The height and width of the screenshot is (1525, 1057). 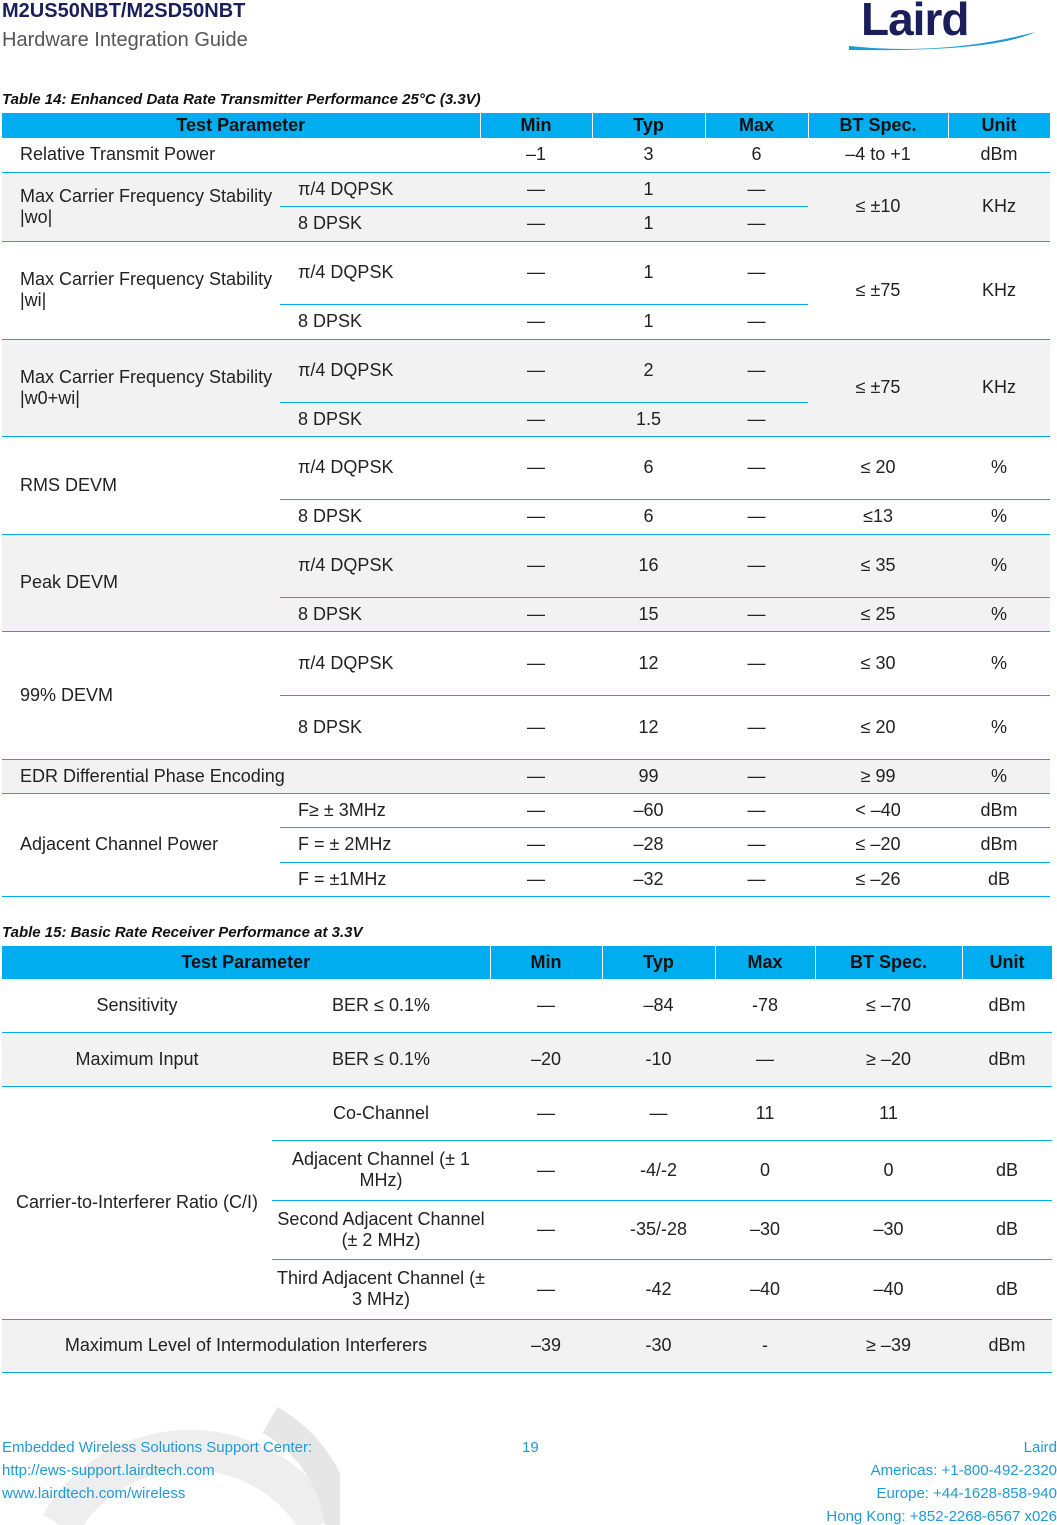 I want to click on typ-value: -4/-2, so click(x=659, y=1170).